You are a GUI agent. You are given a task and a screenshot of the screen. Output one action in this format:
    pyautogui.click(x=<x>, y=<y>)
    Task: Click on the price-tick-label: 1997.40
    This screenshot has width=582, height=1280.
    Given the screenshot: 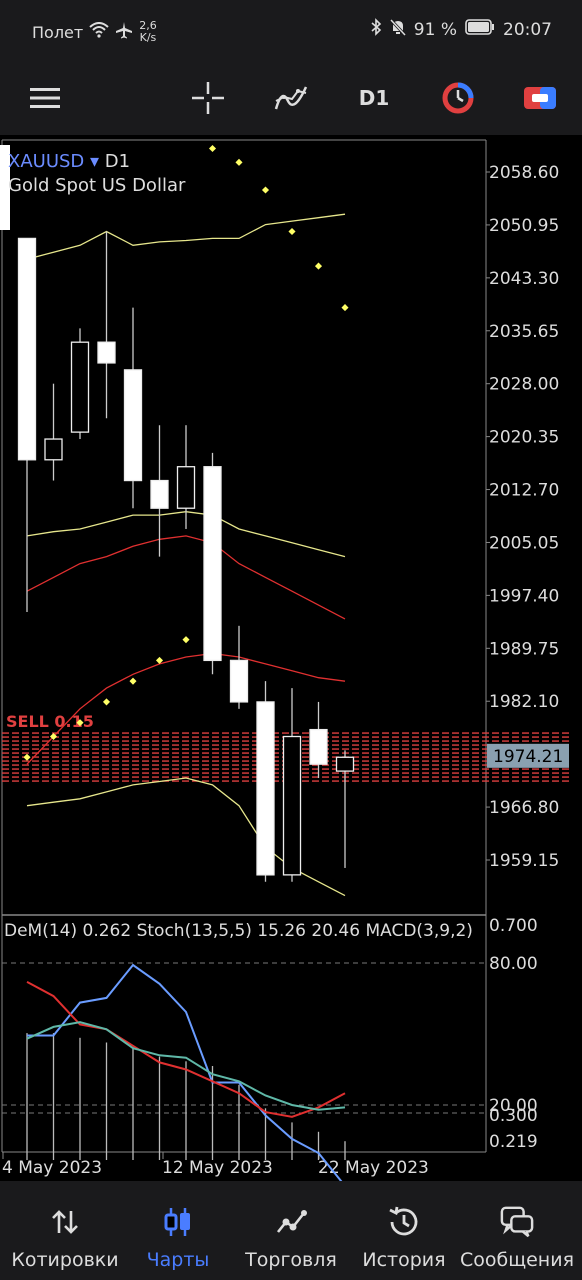 What is the action you would take?
    pyautogui.click(x=524, y=596)
    